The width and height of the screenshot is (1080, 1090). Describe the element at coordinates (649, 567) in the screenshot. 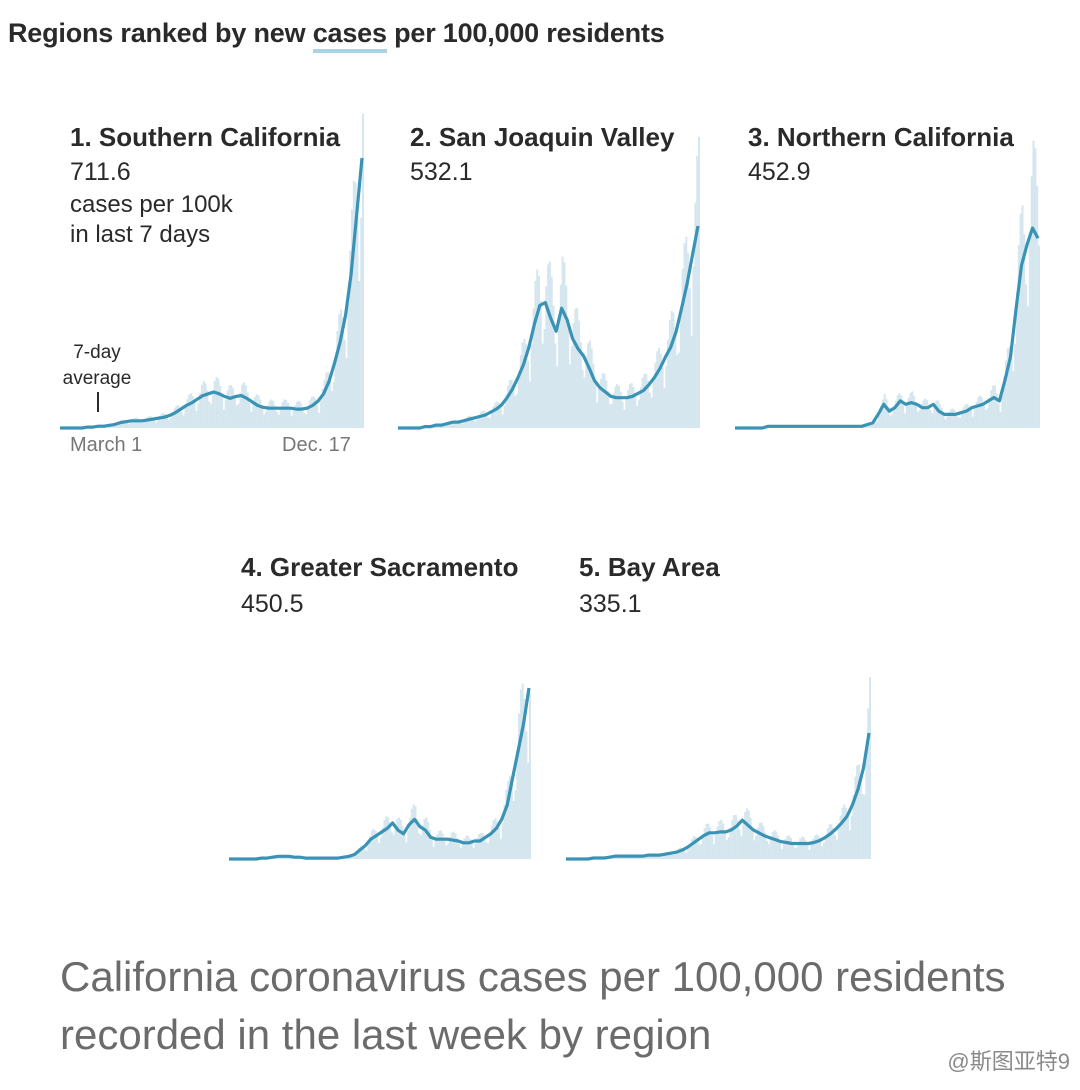

I see `region-name: 5. Bay Area` at that location.